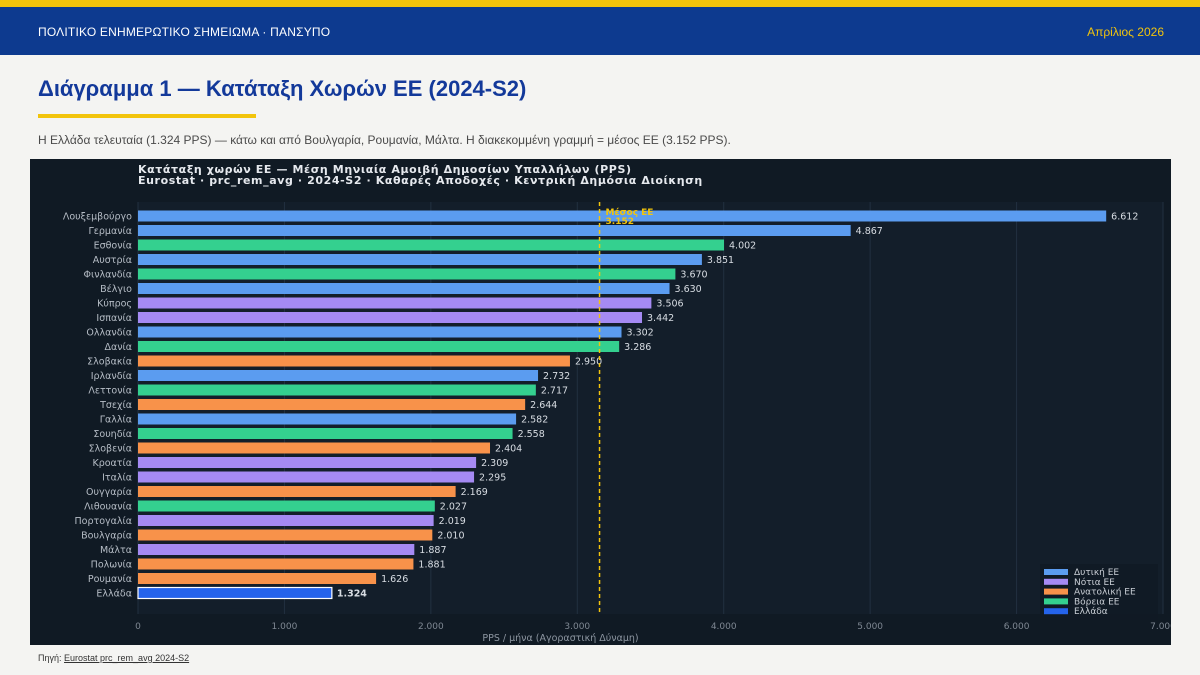  I want to click on source-prefix: Πηγή:, so click(50, 658).